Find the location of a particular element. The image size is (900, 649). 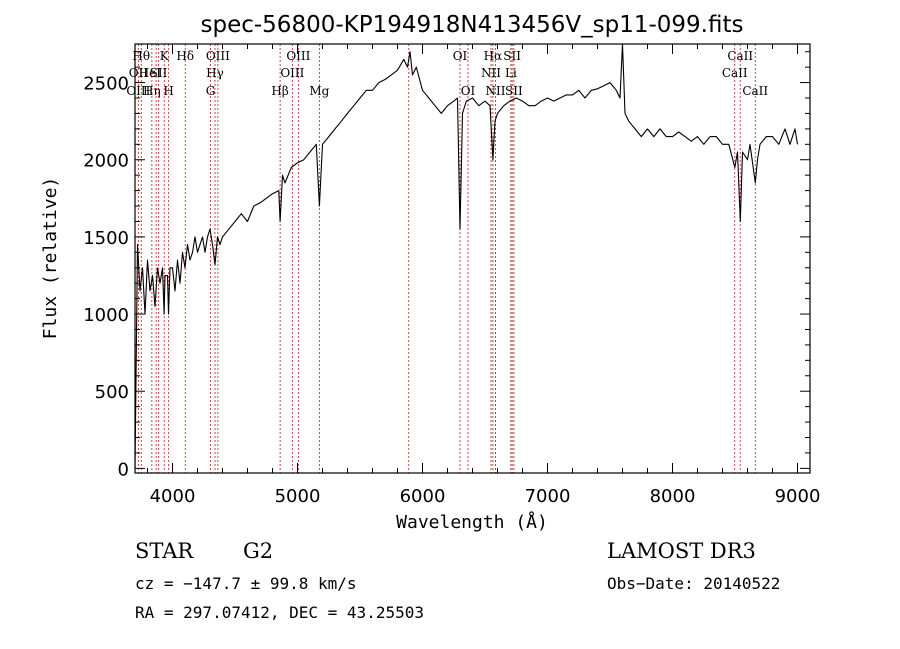

y-tick-label-1500: 1500 is located at coordinates (106, 238).